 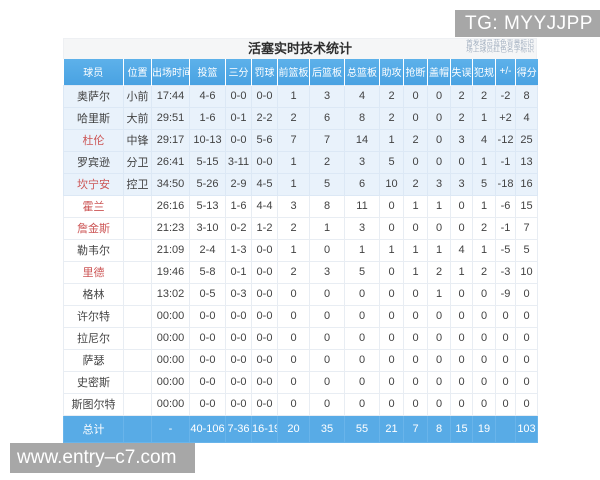 What do you see at coordinates (93, 382) in the screenshot?
I see `player-name: 史密斯` at bounding box center [93, 382].